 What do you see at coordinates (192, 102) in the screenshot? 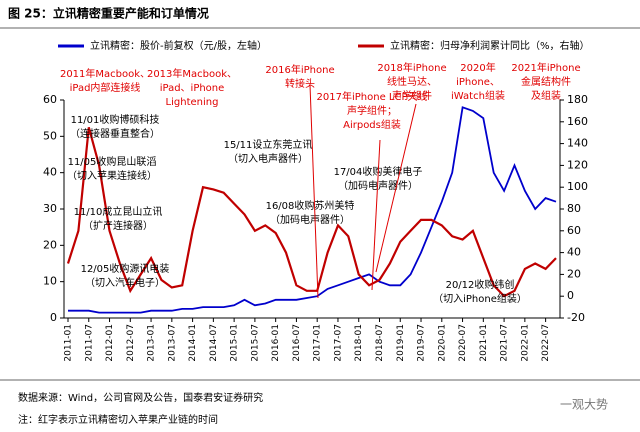
I see `annotation: Lightening` at bounding box center [192, 102].